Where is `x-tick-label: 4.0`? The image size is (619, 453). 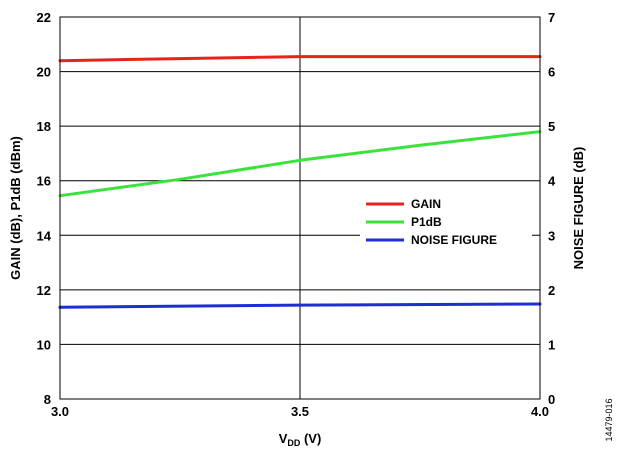
x-tick-label: 4.0 is located at coordinates (540, 411).